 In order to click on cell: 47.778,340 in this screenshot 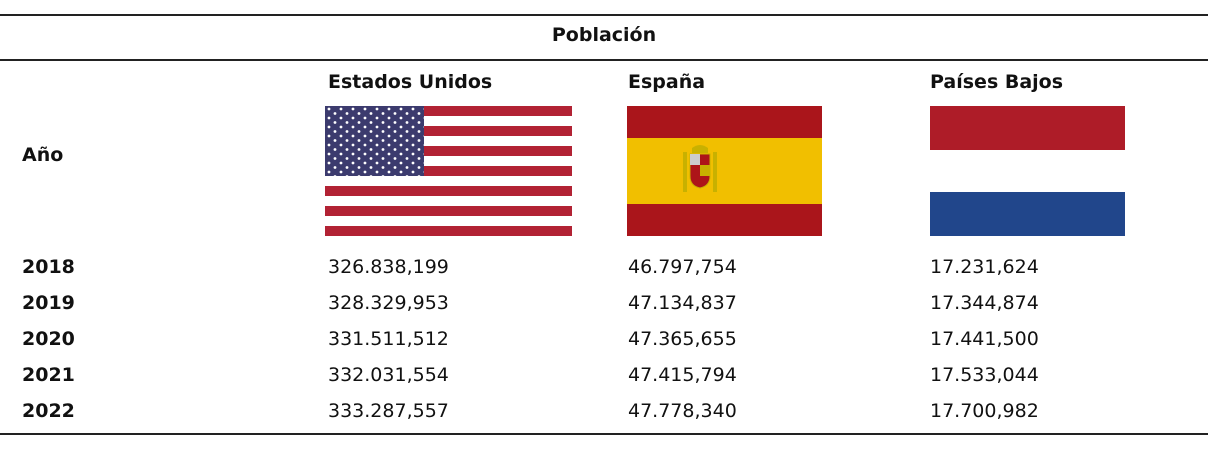, I will do `click(682, 411)`.